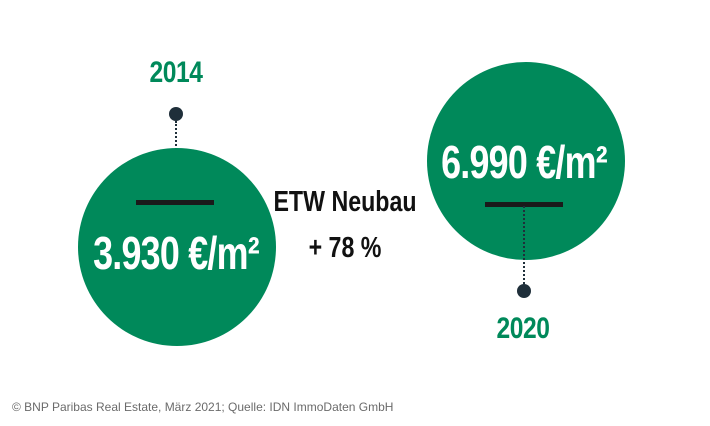 This screenshot has height=426, width=710. I want to click on value-label-2014: 3.930 €/m², so click(176, 253).